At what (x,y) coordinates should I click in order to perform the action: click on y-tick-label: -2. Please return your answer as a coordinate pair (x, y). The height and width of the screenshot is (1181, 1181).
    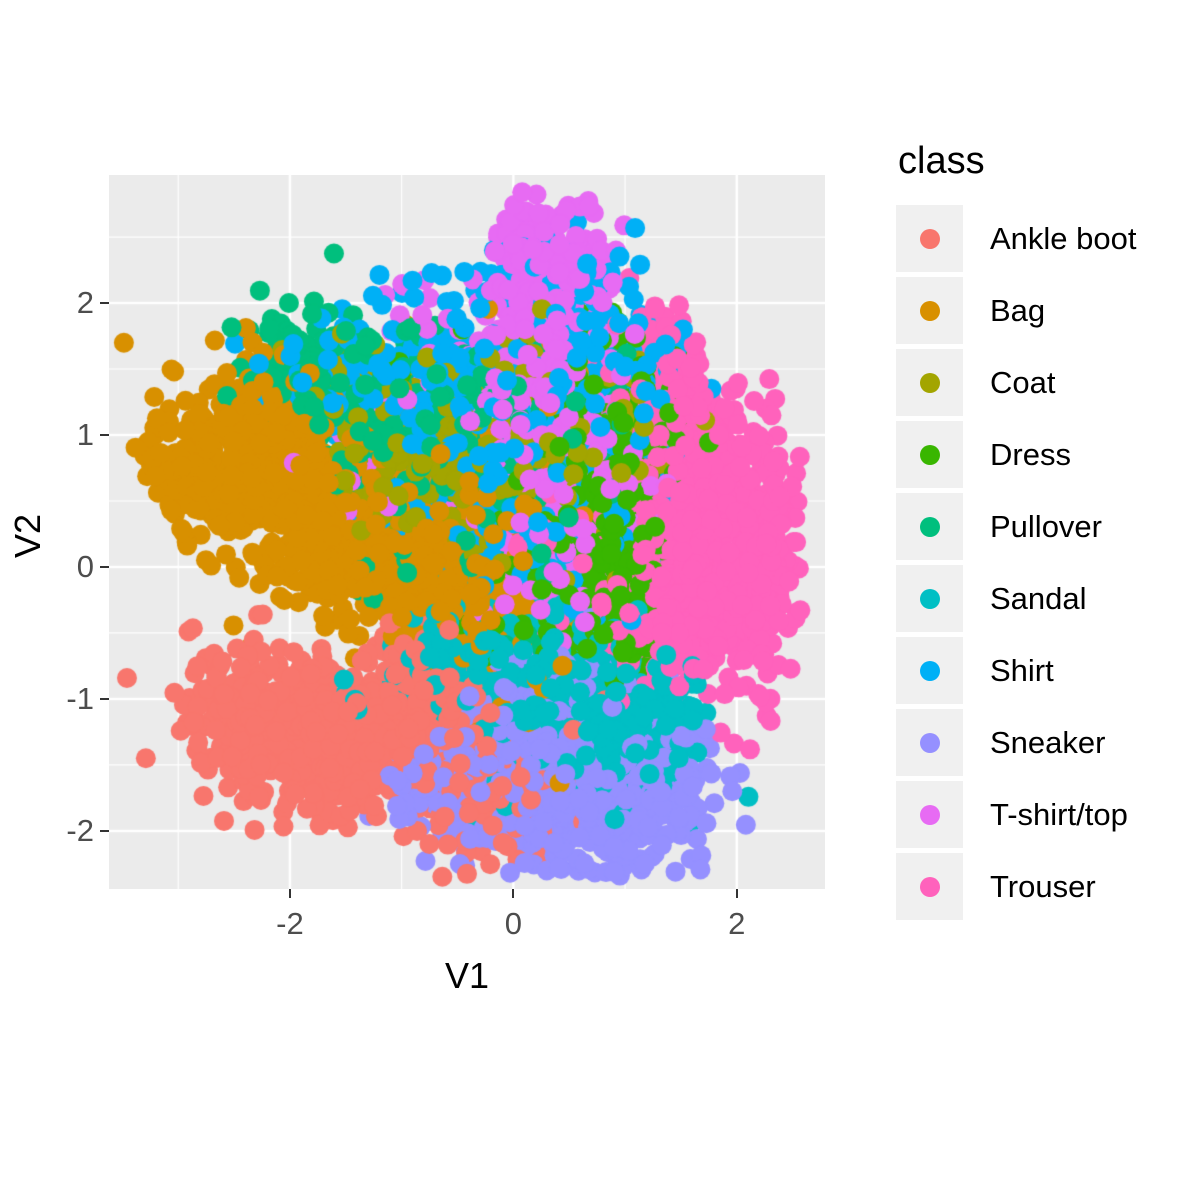
    Looking at the image, I should click on (80, 830).